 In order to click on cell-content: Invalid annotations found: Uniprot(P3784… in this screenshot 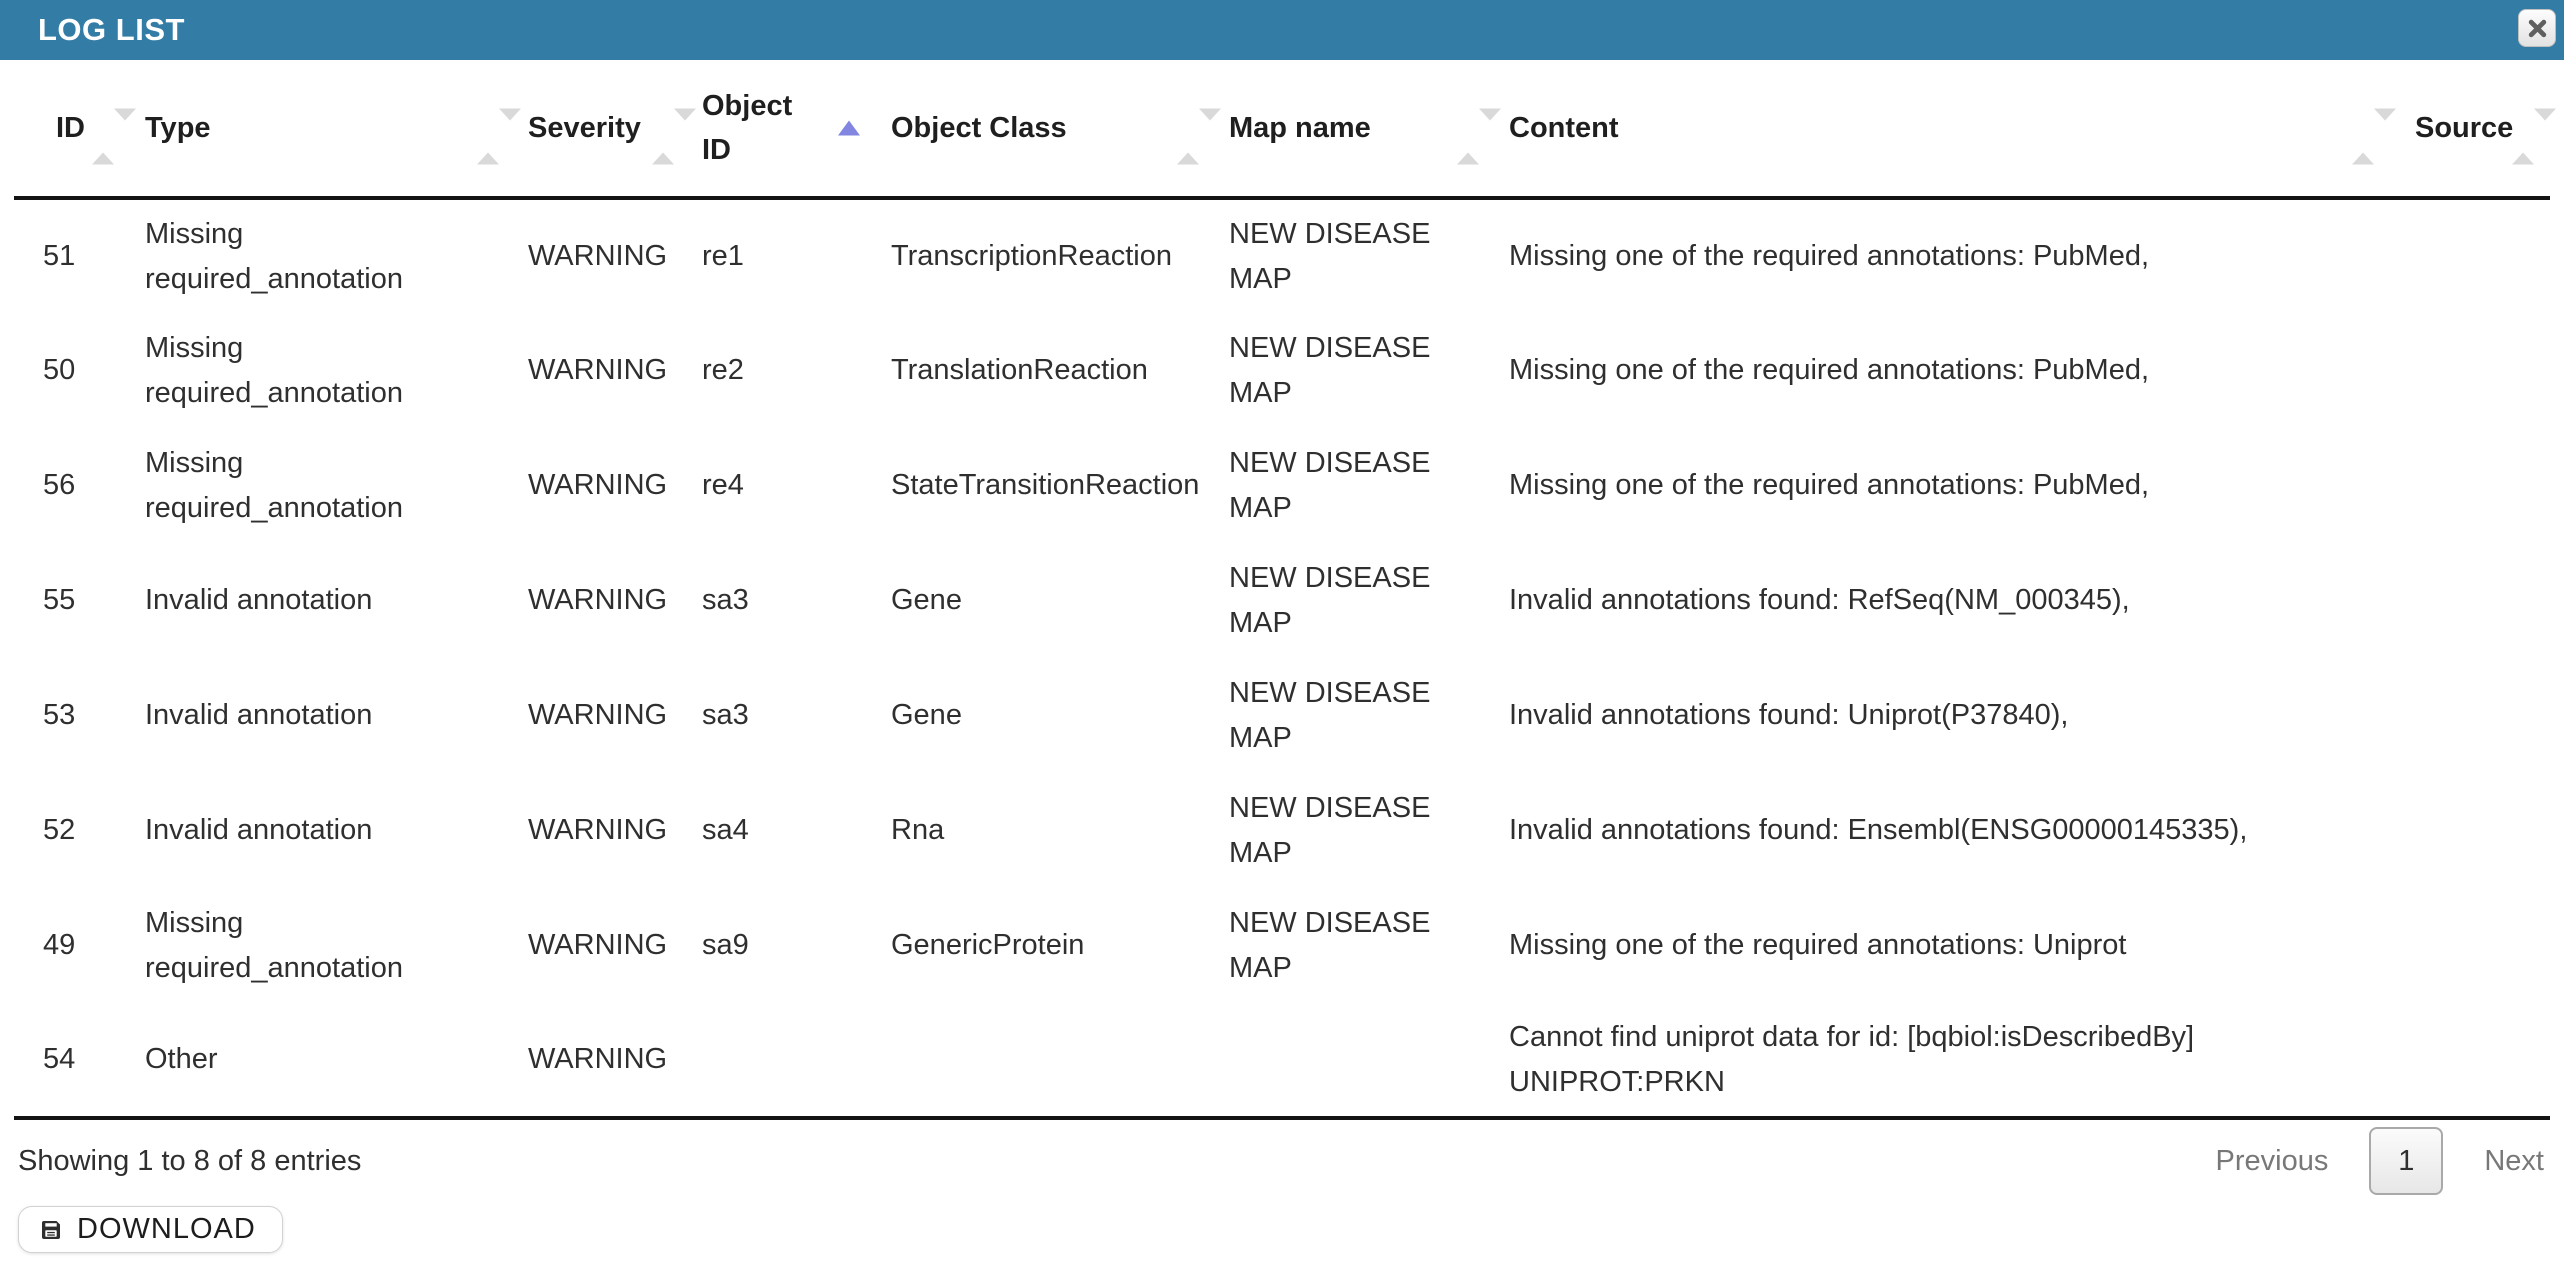, I will do `click(1789, 715)`.